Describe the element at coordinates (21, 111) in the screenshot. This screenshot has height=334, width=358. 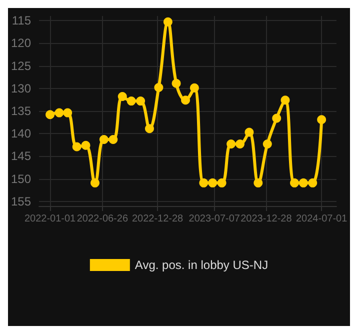
I see `y-tick-label: 135` at that location.